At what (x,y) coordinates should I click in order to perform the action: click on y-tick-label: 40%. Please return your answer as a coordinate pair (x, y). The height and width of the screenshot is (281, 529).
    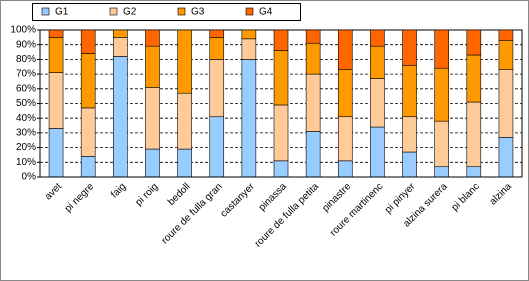
    Looking at the image, I should click on (26, 118).